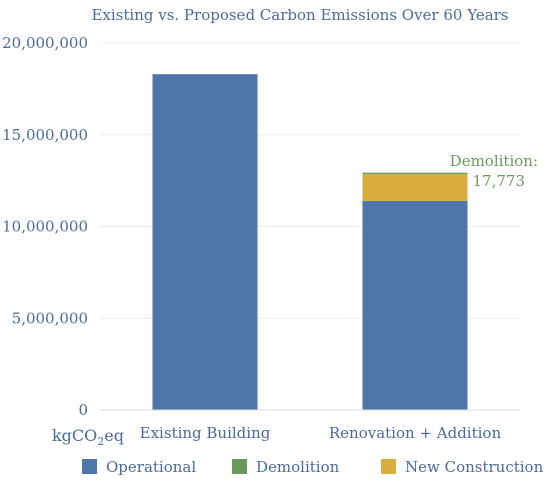  What do you see at coordinates (494, 171) in the screenshot?
I see `annotations: Demolition: 17,773` at bounding box center [494, 171].